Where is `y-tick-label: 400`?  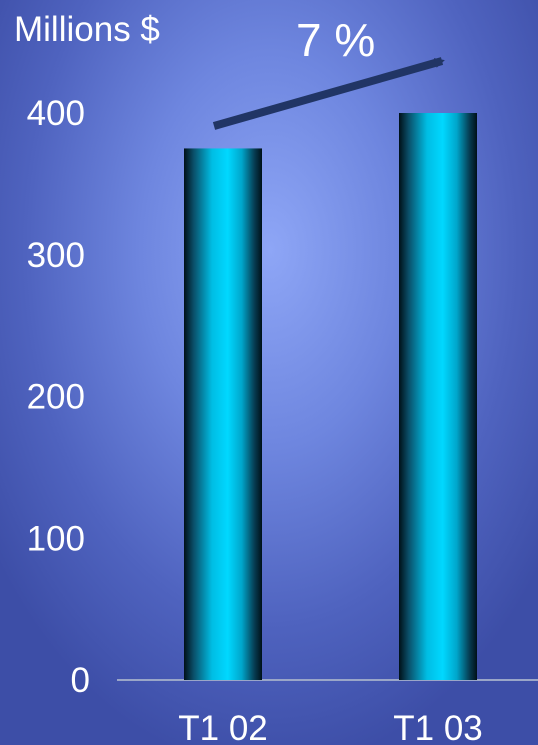 y-tick-label: 400 is located at coordinates (56, 113).